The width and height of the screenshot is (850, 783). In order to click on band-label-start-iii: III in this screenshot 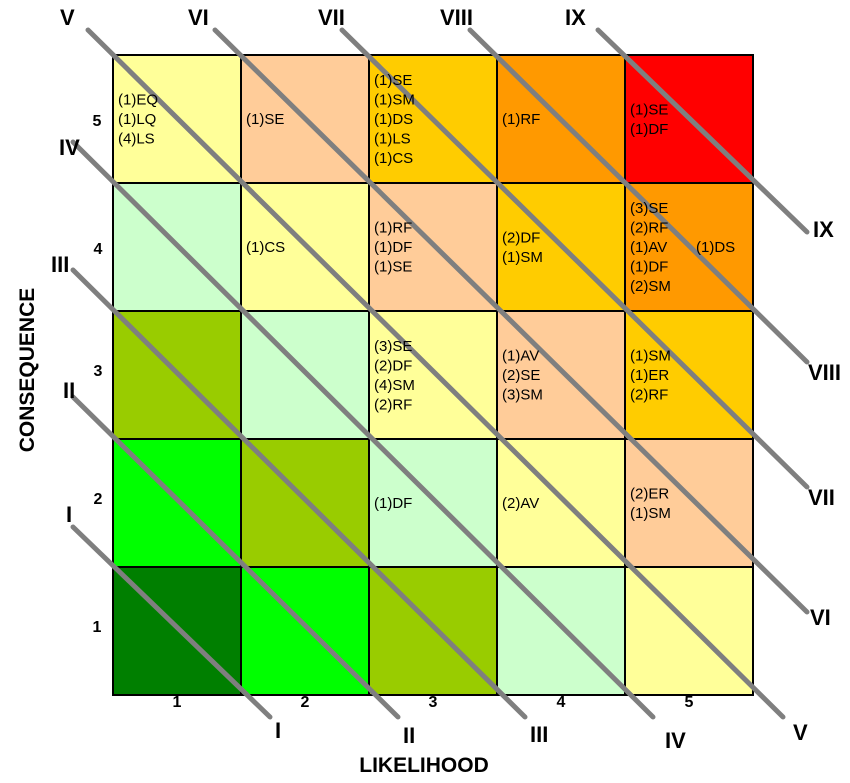, I will do `click(60, 264)`.